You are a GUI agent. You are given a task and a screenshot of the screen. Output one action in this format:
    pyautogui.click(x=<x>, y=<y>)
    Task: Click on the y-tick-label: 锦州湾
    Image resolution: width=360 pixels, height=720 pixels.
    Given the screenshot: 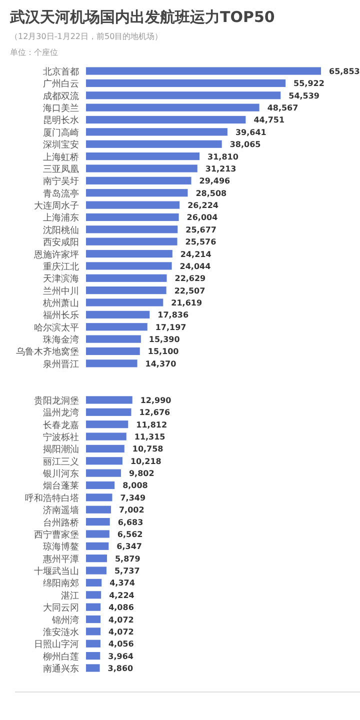 What is the action you would take?
    pyautogui.click(x=65, y=620)
    